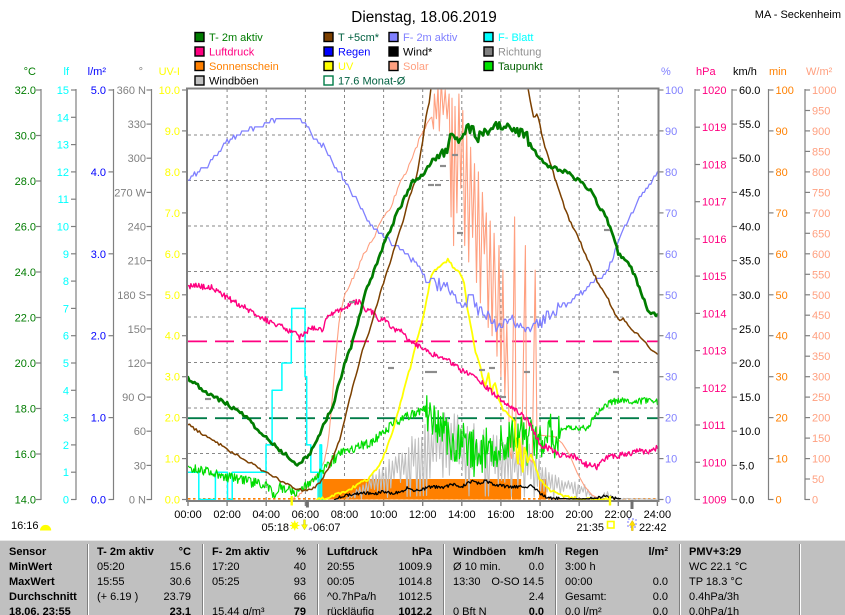 This screenshot has height=615, width=845. I want to click on svg-text: 240, so click(137, 228).